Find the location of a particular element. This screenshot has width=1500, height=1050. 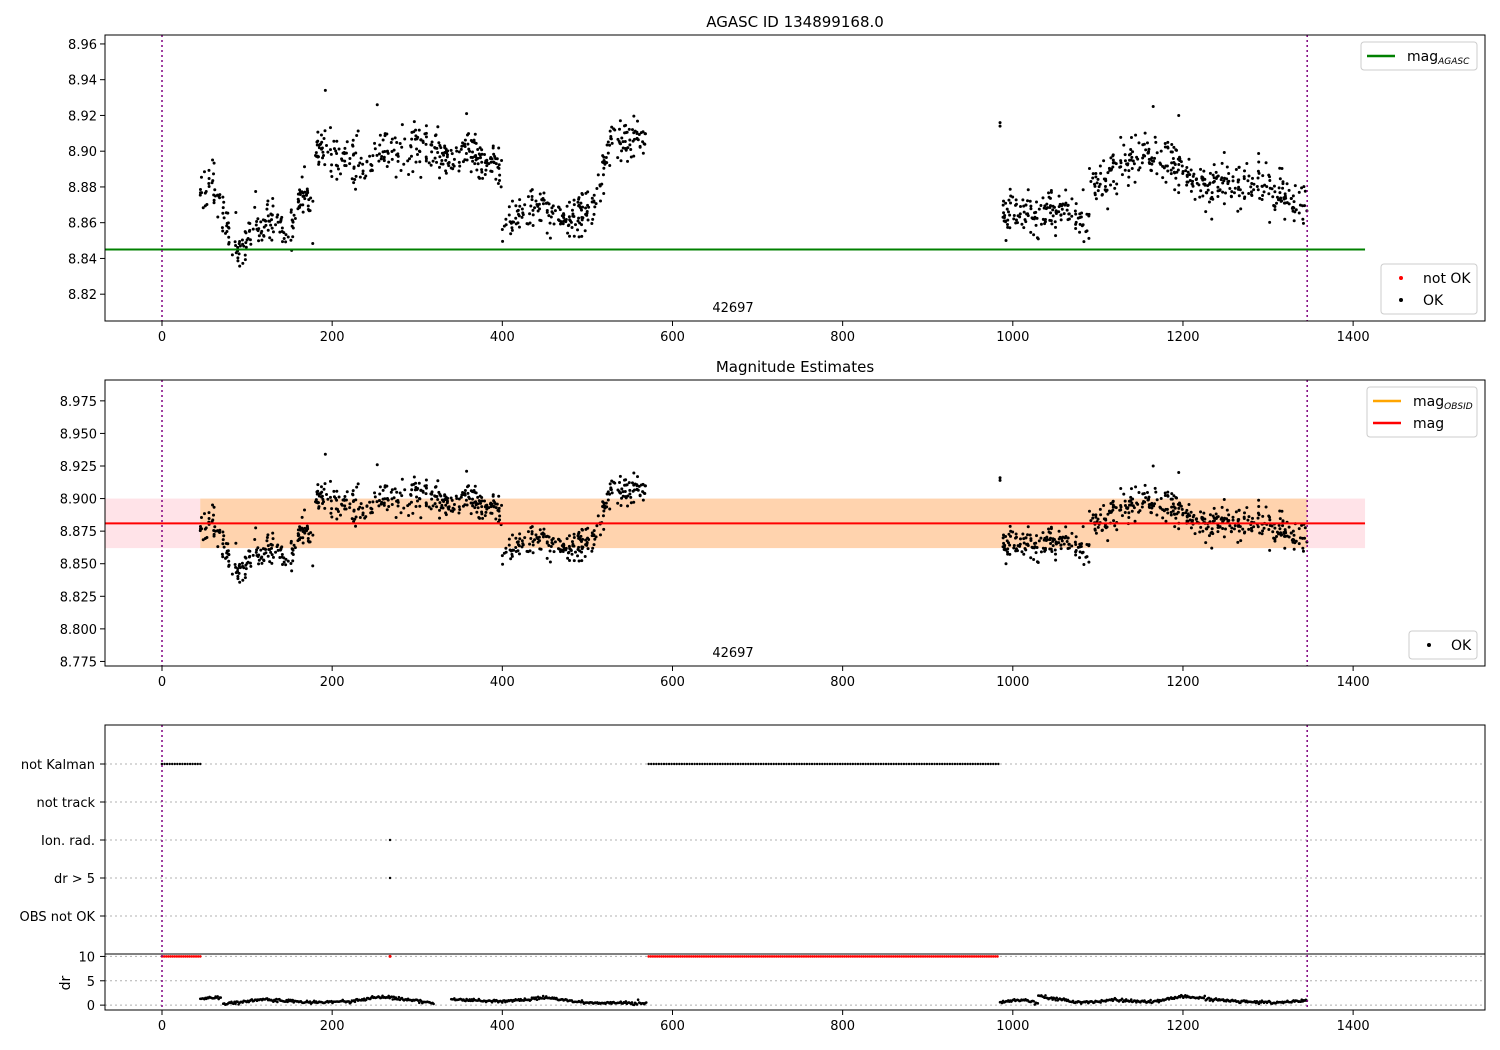

dr-point is located at coordinates (1204, 998).